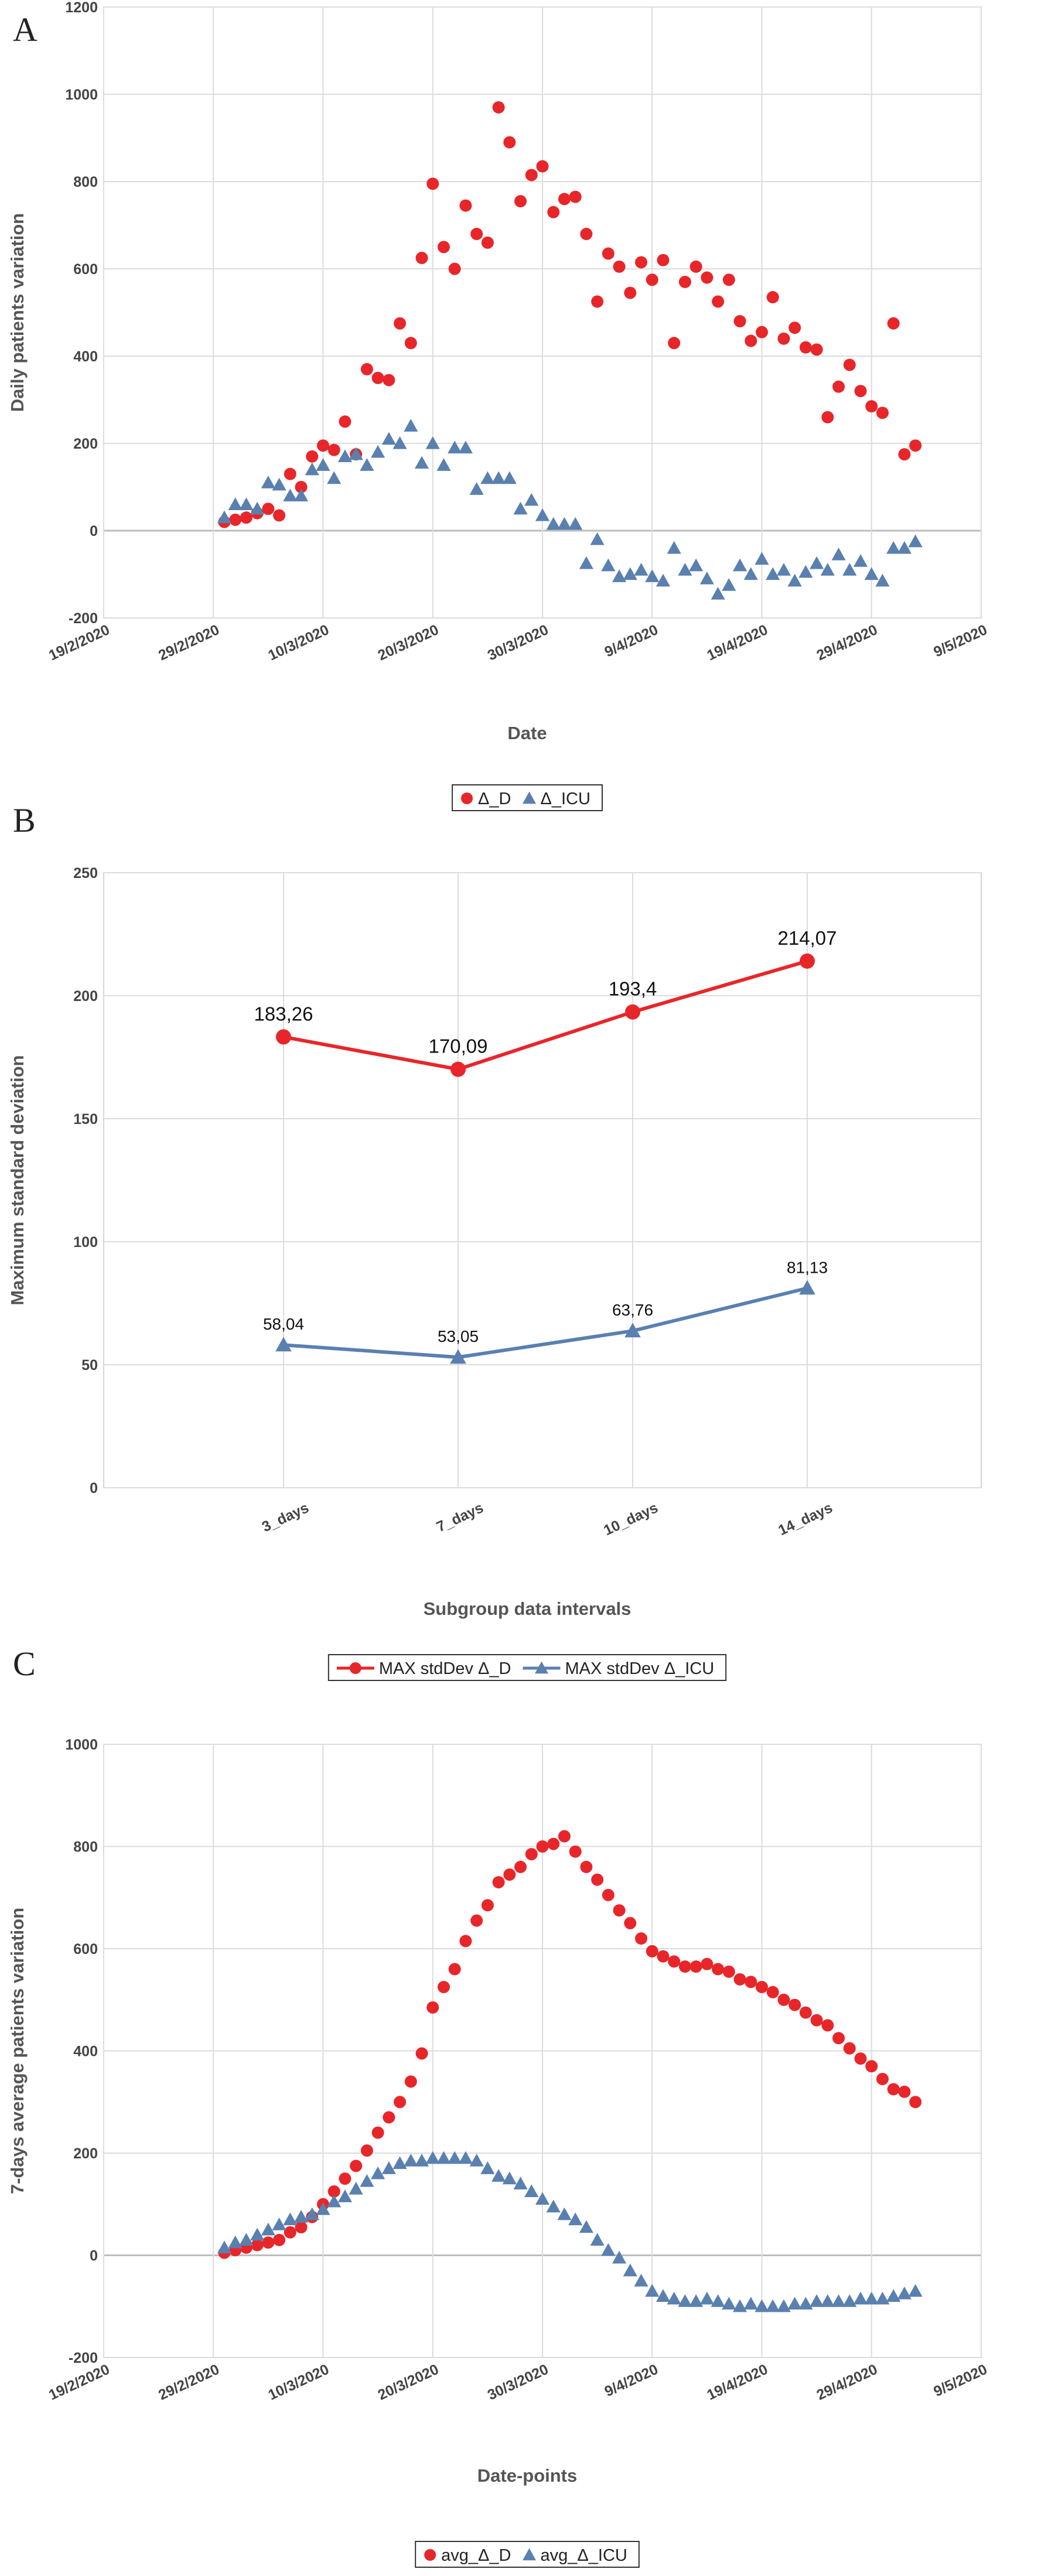  What do you see at coordinates (807, 938) in the screenshot?
I see `data-label: 214,07` at bounding box center [807, 938].